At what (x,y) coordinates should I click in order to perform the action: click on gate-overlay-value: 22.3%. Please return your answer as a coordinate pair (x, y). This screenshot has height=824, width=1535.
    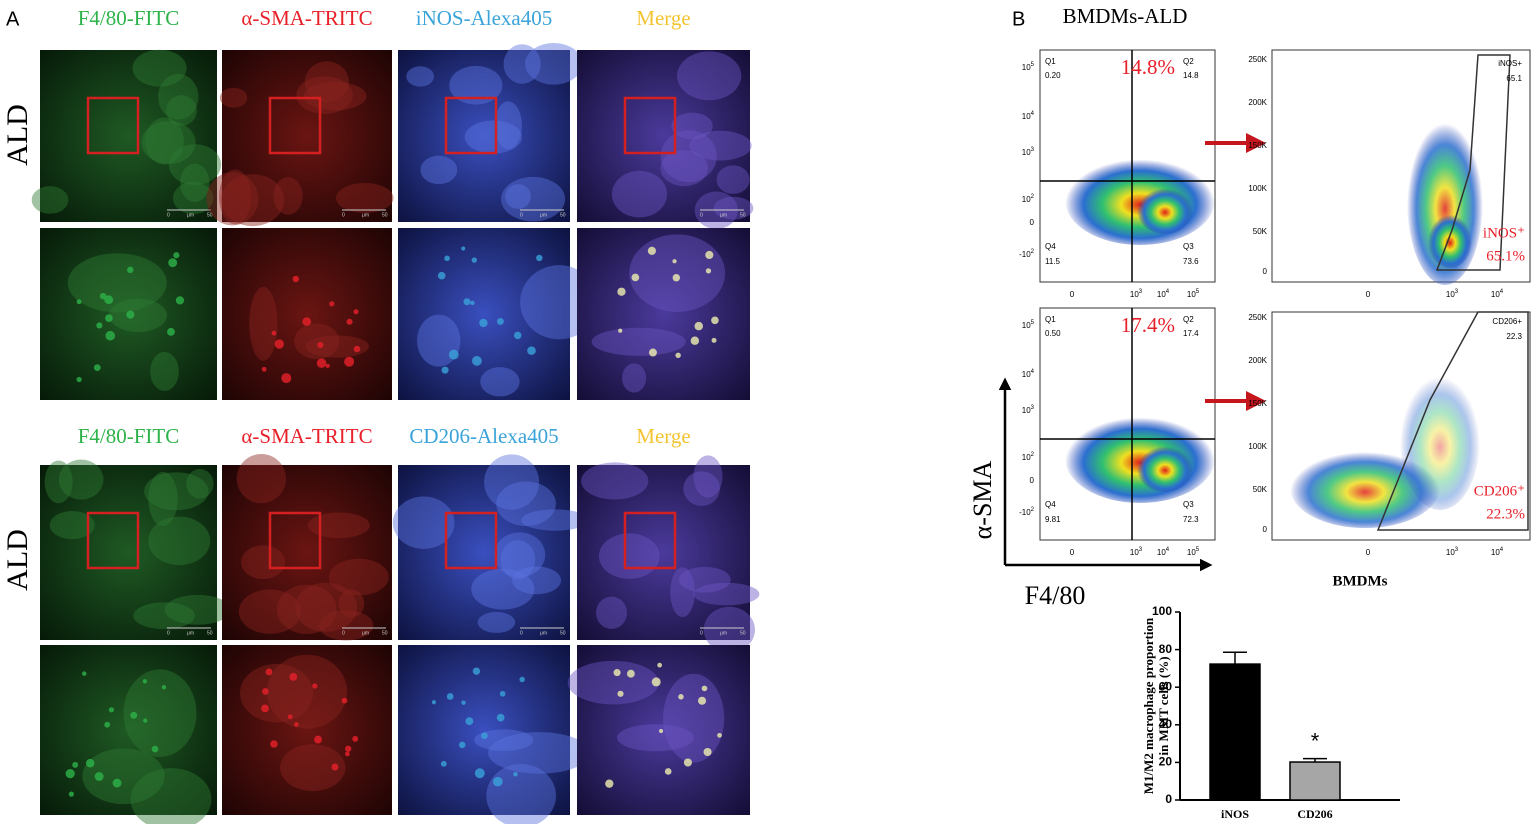
    Looking at the image, I should click on (1505, 514).